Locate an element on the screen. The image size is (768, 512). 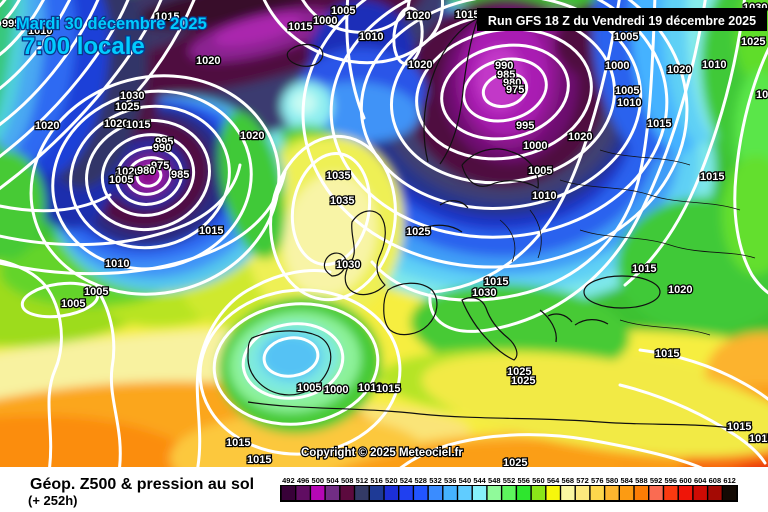
svg-text: 612 is located at coordinates (729, 480).